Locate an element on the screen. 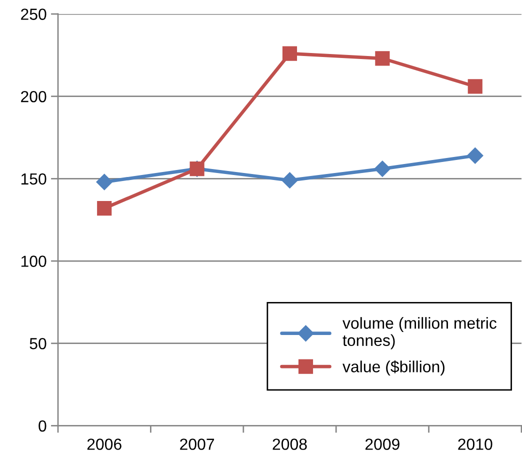  y-tick-label: 250 is located at coordinates (33, 14).